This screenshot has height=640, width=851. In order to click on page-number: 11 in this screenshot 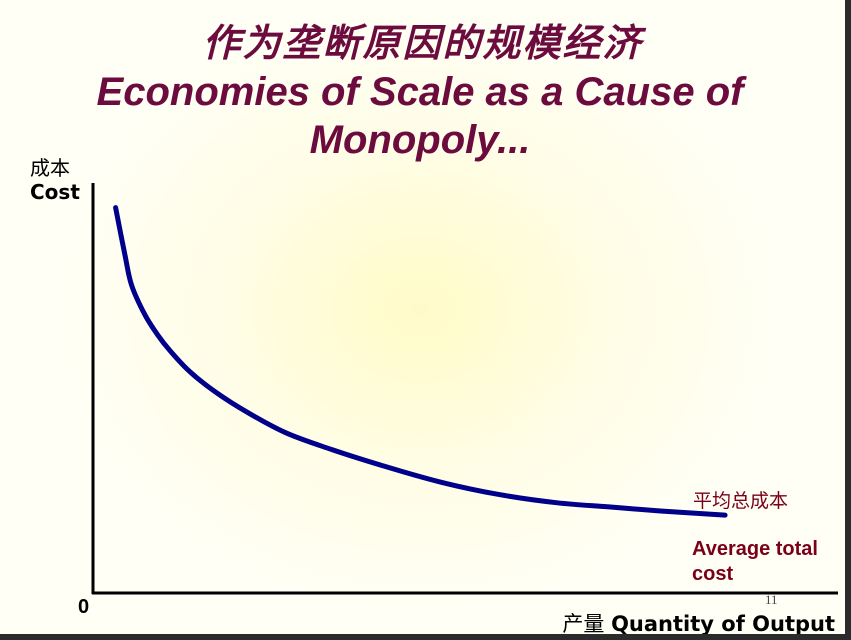, I will do `click(771, 599)`.